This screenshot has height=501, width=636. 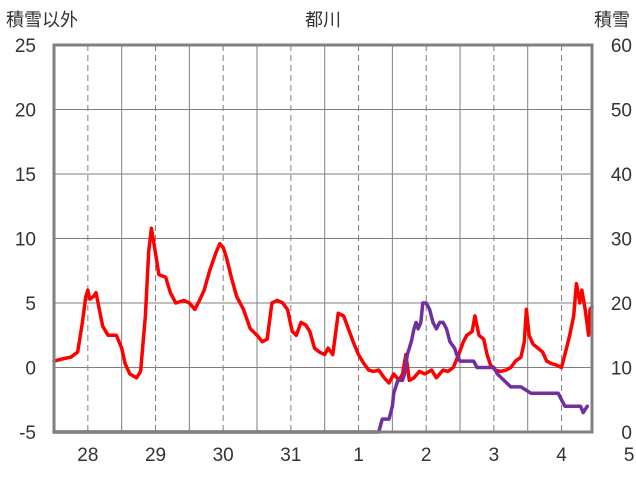 I want to click on right-tick-label: 50, so click(x=621, y=111).